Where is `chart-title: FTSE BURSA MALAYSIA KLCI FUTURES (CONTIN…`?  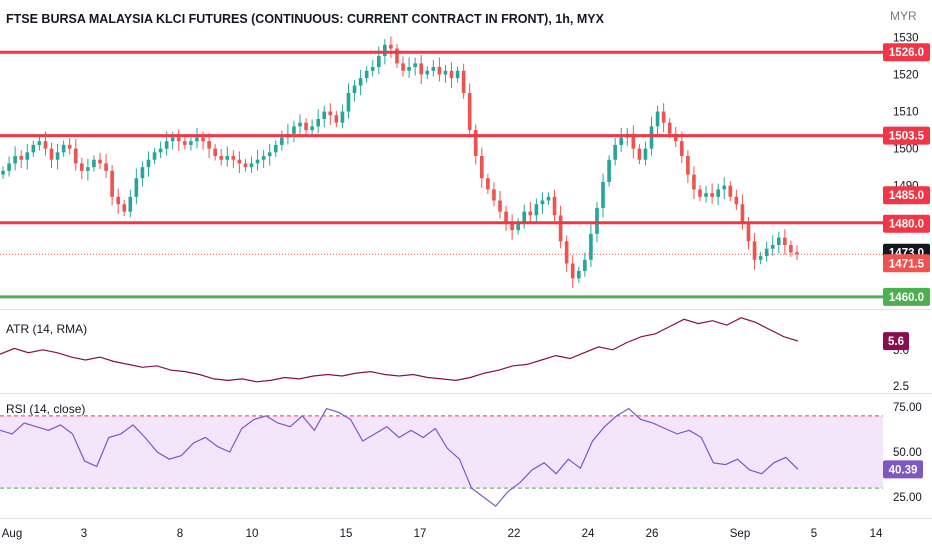 chart-title: FTSE BURSA MALAYSIA KLCI FUTURES (CONTIN… is located at coordinates (305, 19).